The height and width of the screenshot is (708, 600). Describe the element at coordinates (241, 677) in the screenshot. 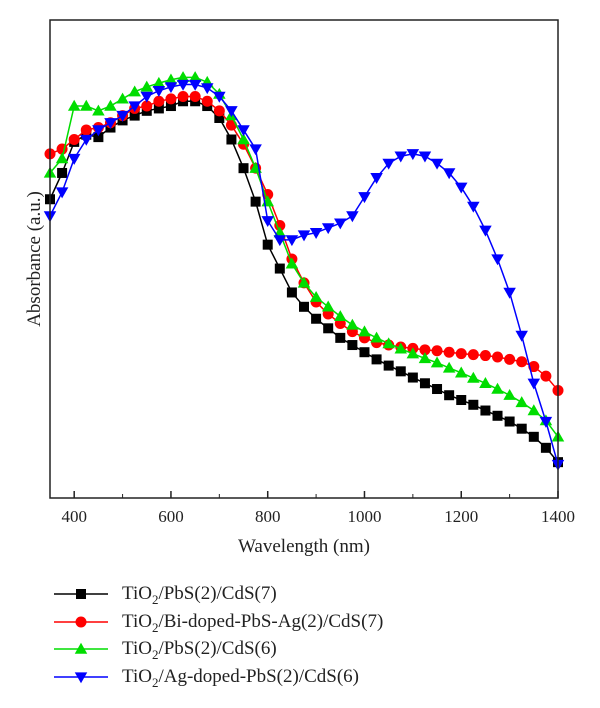

I see `legend-label: TiO2/Ag-doped-PbS(2)/CdS(6)` at that location.